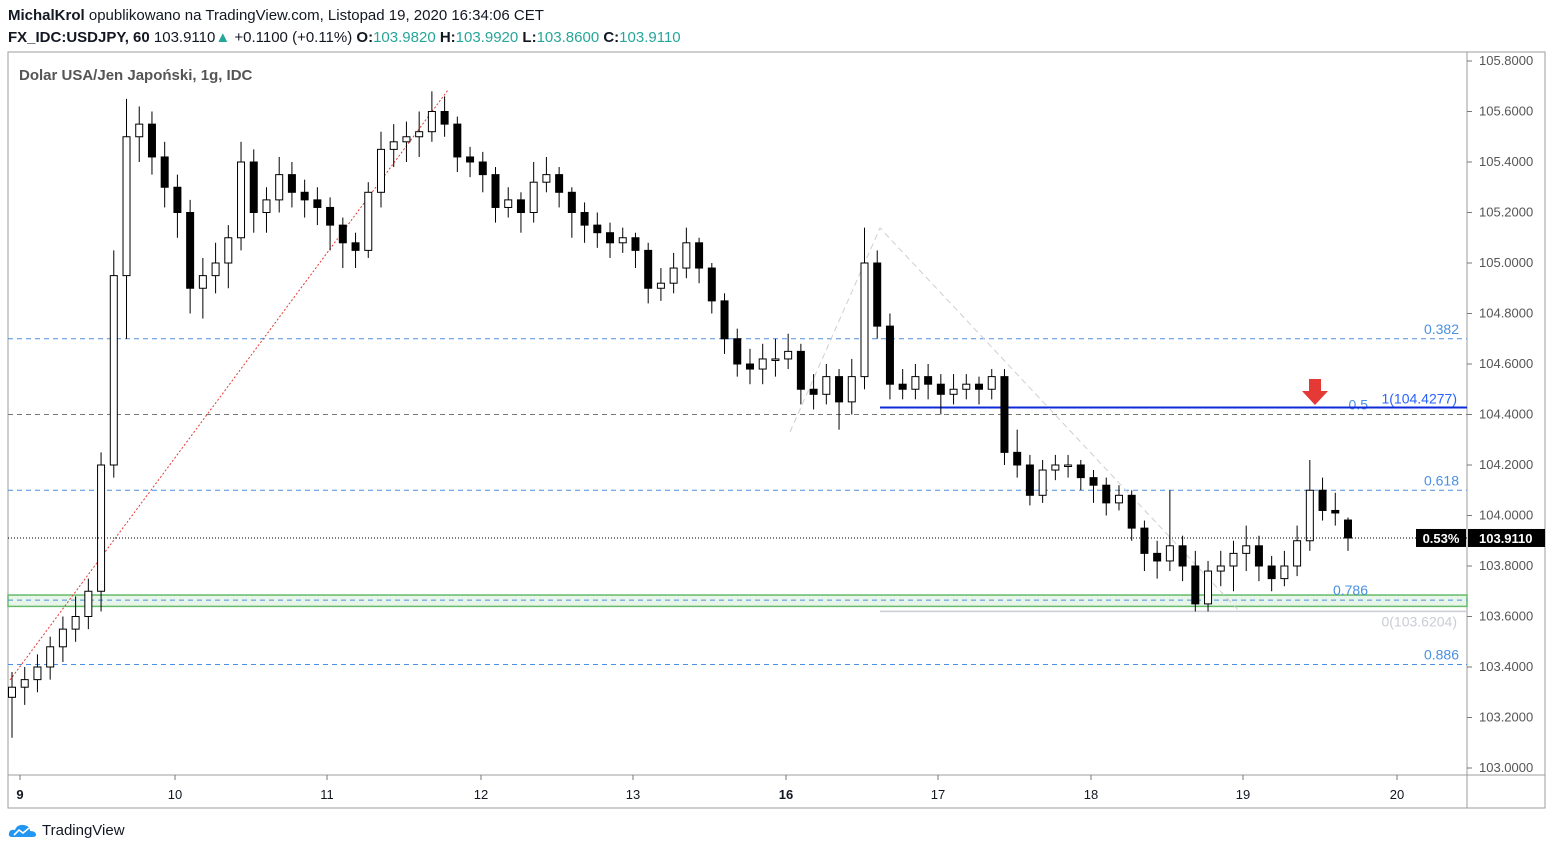 This screenshot has width=1553, height=855. What do you see at coordinates (1015, 420) in the screenshot?
I see `fib-retracement-path` at bounding box center [1015, 420].